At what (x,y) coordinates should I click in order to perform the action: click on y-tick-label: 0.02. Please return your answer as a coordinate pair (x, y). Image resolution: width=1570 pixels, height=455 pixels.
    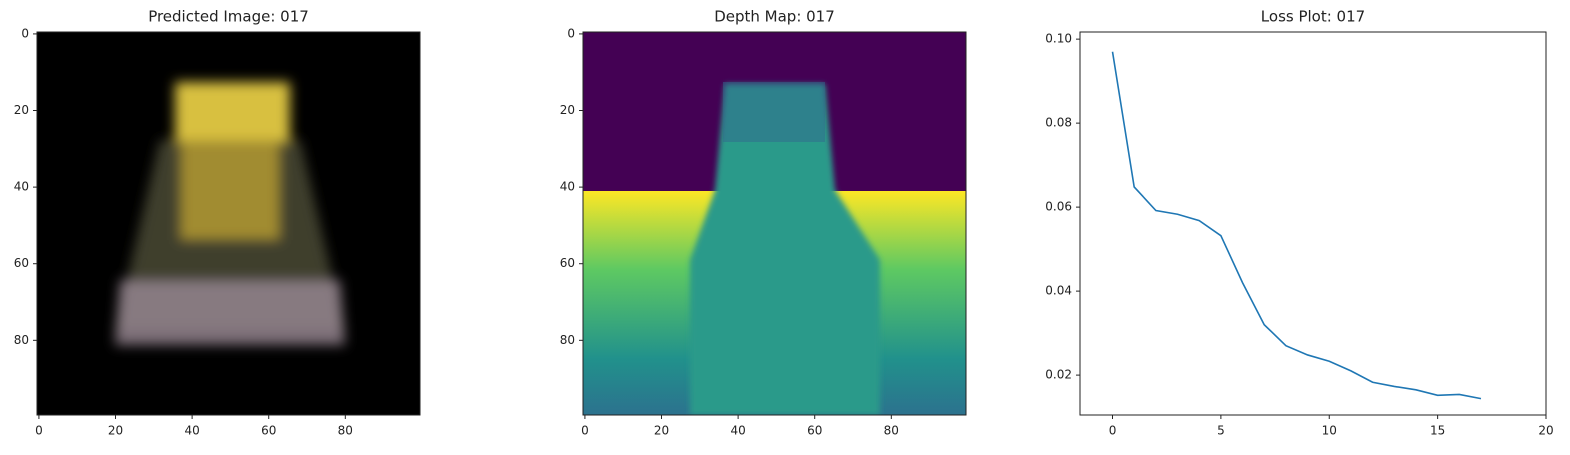
    Looking at the image, I should click on (1058, 375).